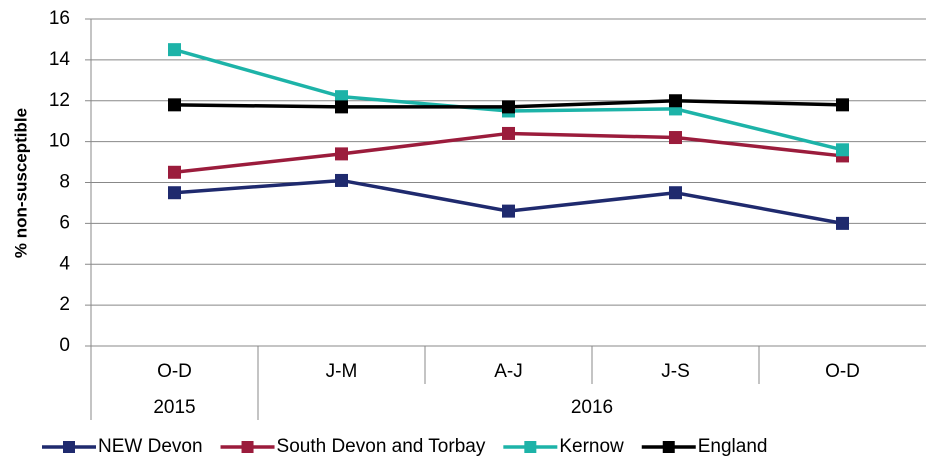 The height and width of the screenshot is (461, 928). What do you see at coordinates (381, 446) in the screenshot?
I see `legend-label: South Devon and Torbay` at bounding box center [381, 446].